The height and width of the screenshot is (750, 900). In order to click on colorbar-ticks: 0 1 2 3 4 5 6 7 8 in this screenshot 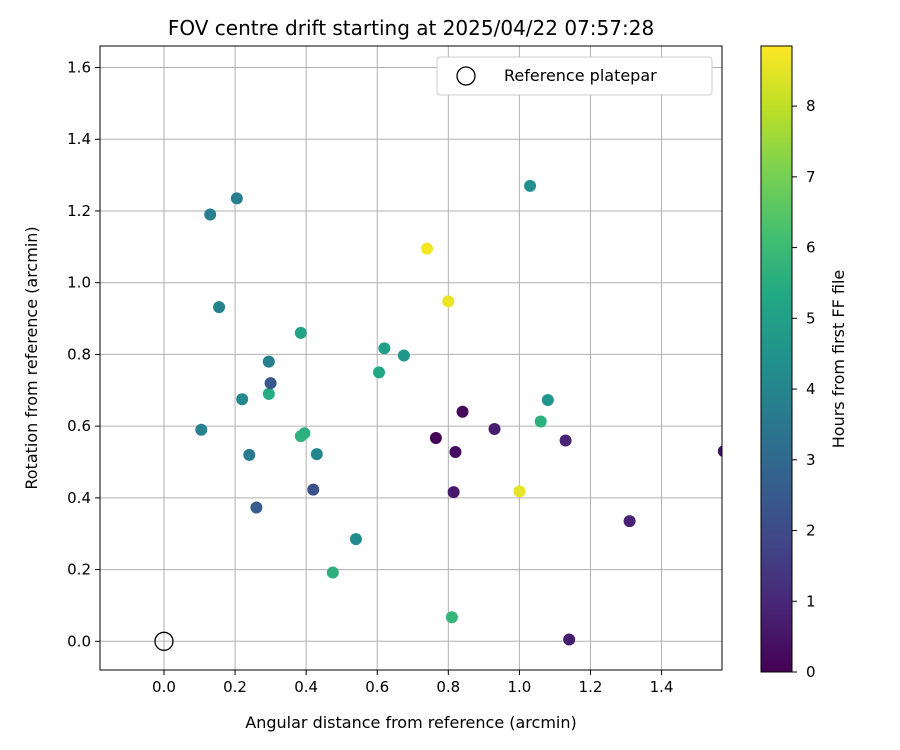, I will do `click(804, 389)`.